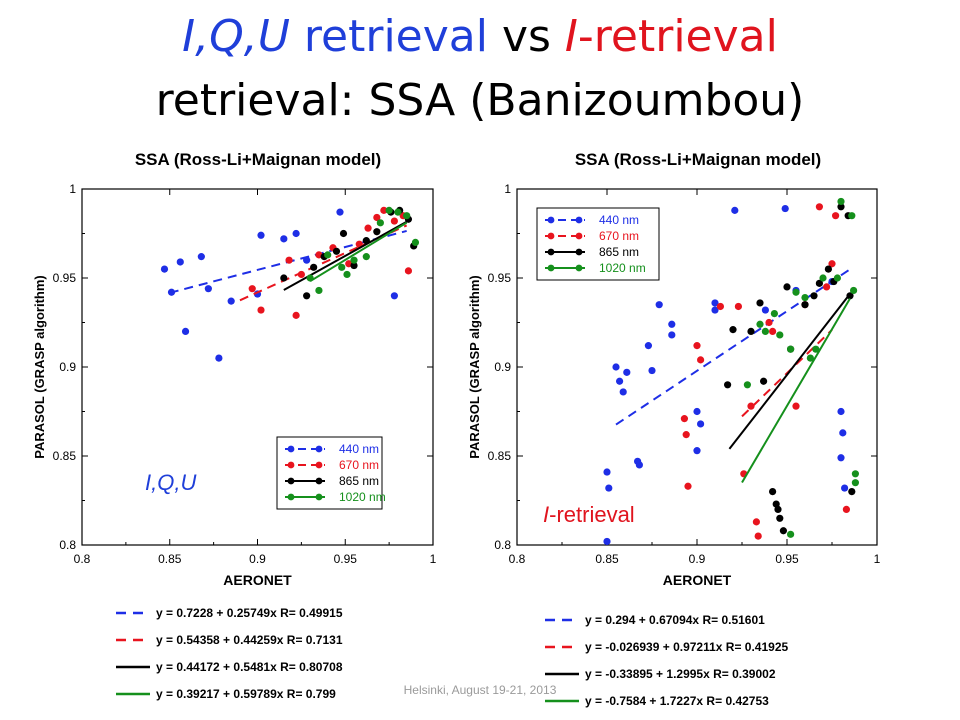 The image size is (960, 720). What do you see at coordinates (502, 545) in the screenshot?
I see `y-tick-label: 0.8` at bounding box center [502, 545].